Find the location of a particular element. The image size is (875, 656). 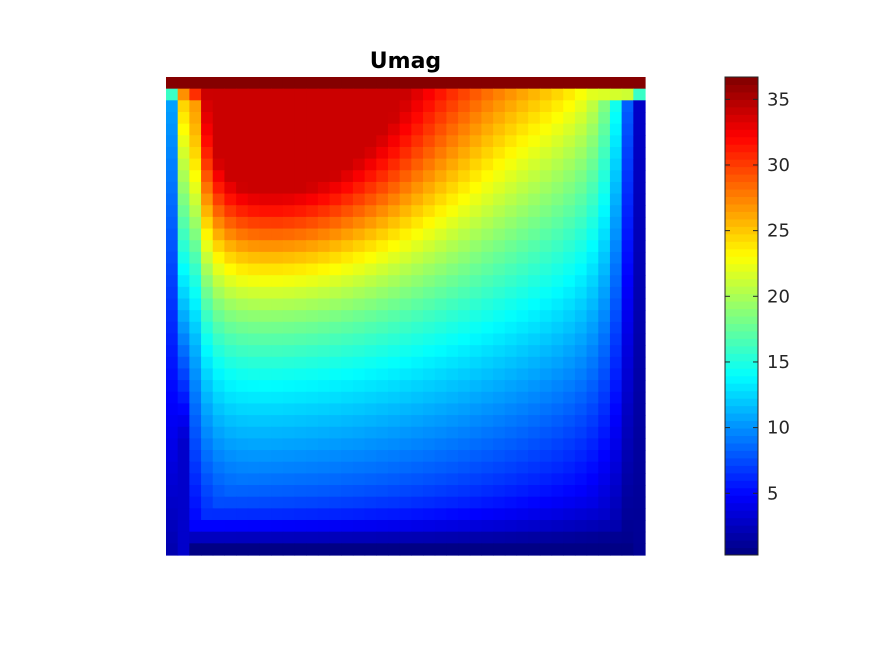

colorbar-tick-label: 35 is located at coordinates (778, 99).